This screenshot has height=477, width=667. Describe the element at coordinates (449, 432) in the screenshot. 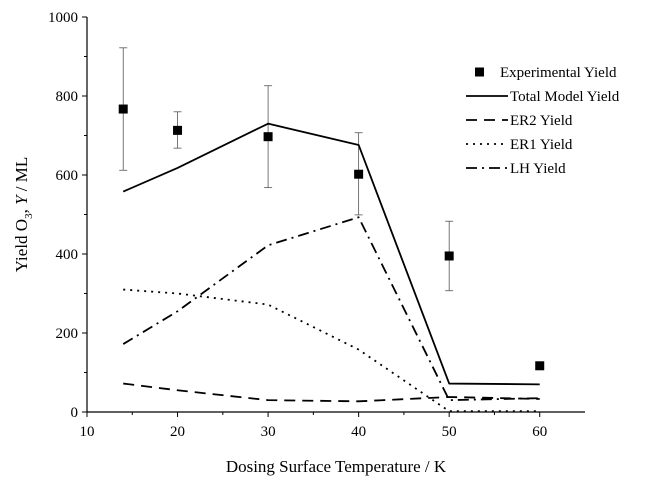

I see `x-tick-label: 50` at that location.